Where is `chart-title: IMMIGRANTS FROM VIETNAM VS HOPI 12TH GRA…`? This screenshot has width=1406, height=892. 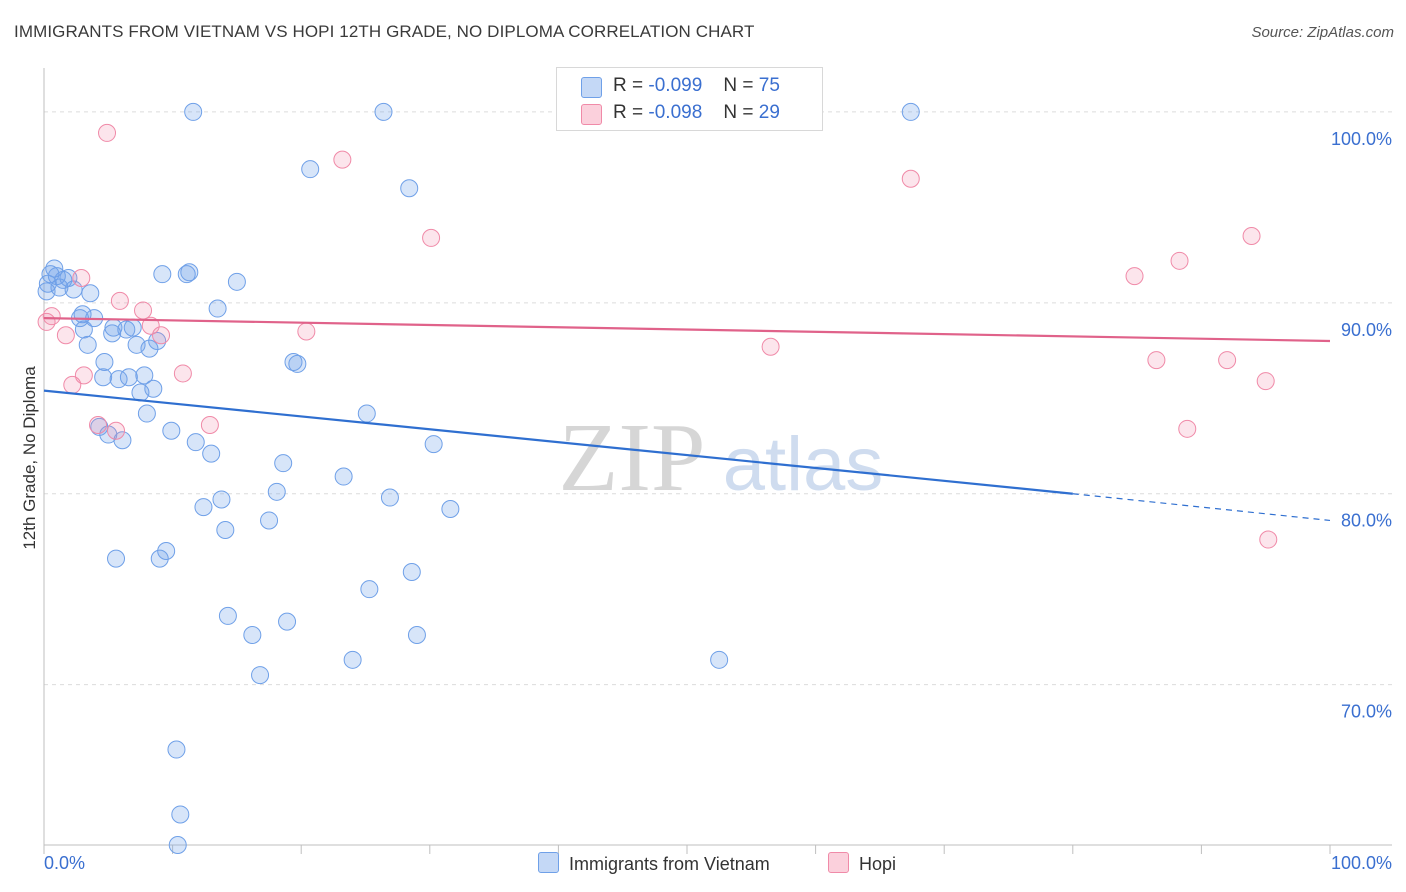 chart-title: IMMIGRANTS FROM VIETNAM VS HOPI 12TH GRA… is located at coordinates (384, 31).